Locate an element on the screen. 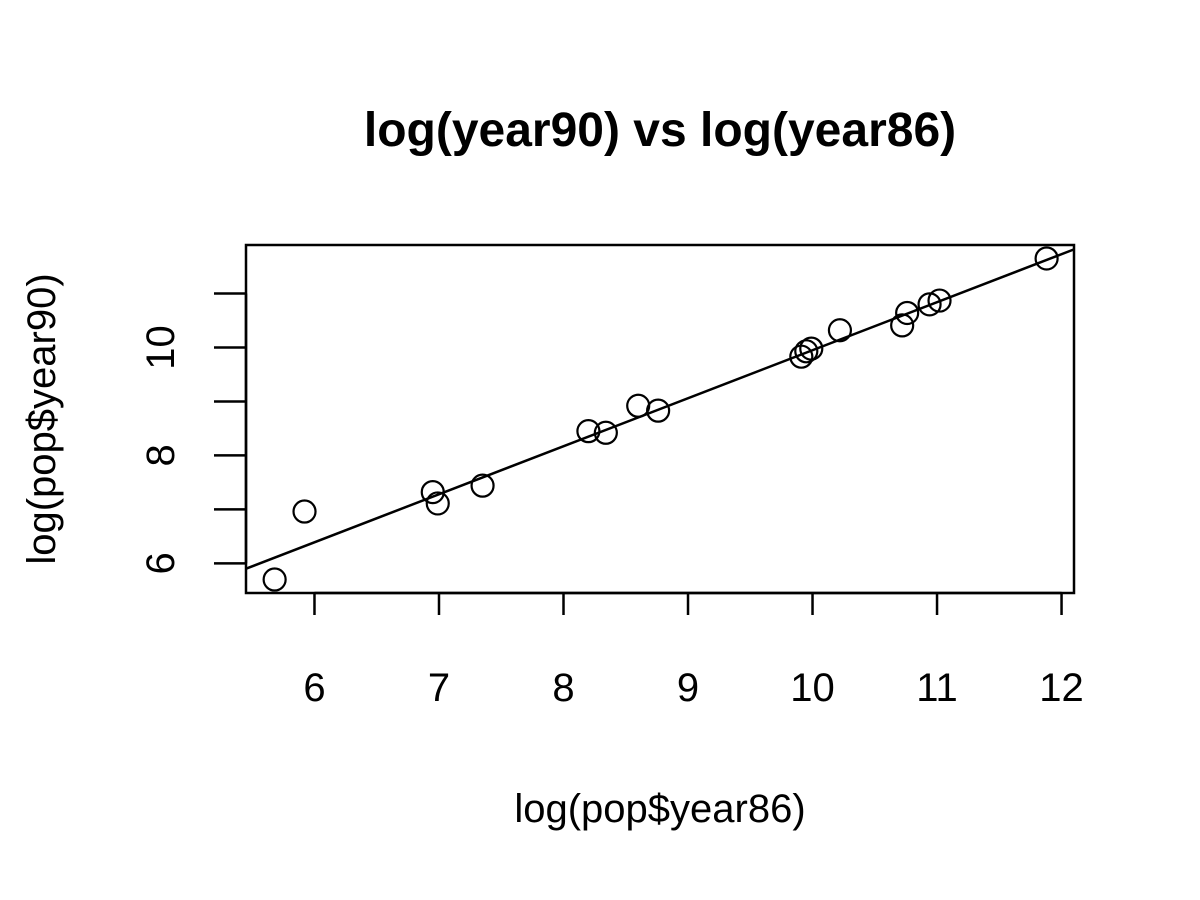 This screenshot has width=1200, height=900. y-tick-label: 8 is located at coordinates (161, 455).